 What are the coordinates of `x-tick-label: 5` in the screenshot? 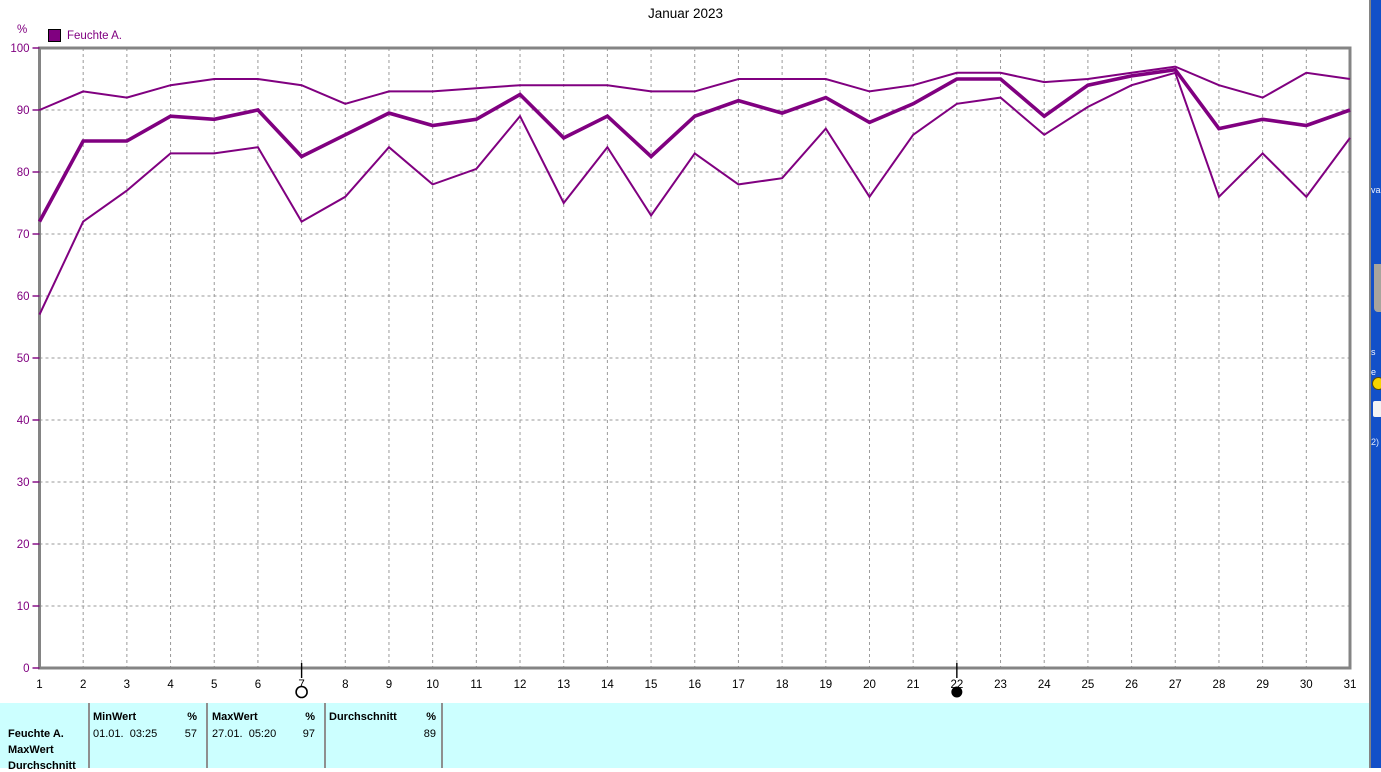 It's located at (214, 685).